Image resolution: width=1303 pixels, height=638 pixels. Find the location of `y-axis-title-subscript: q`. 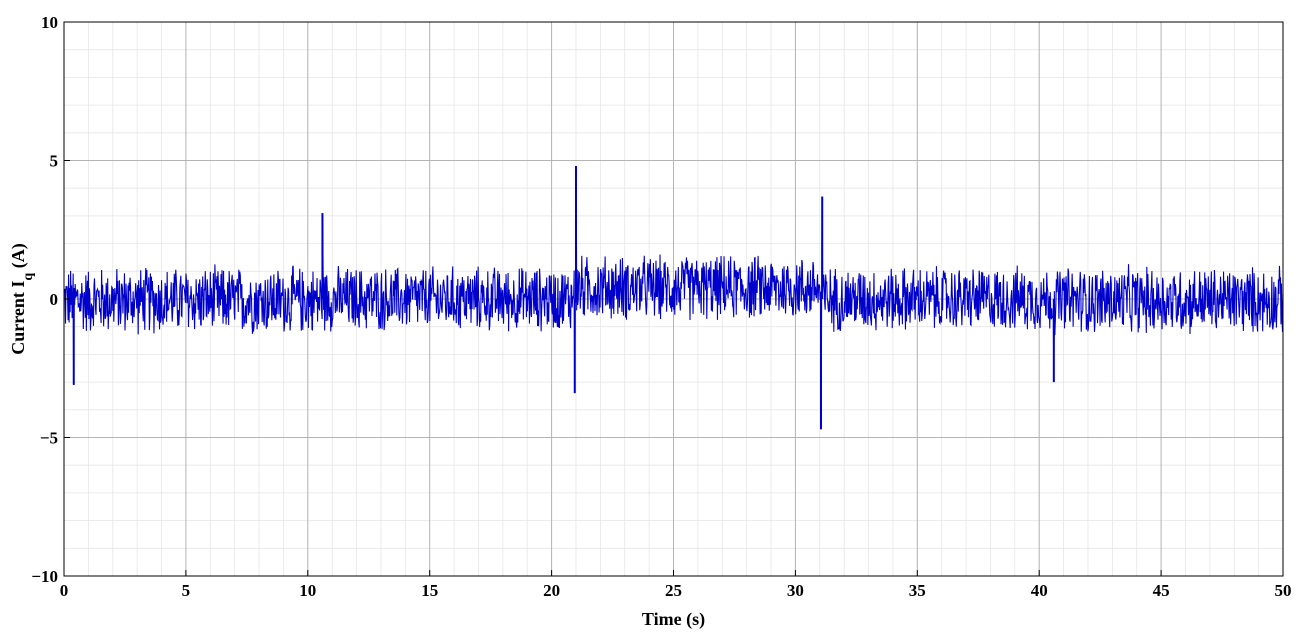

y-axis-title-subscript: q is located at coordinates (28, 277).